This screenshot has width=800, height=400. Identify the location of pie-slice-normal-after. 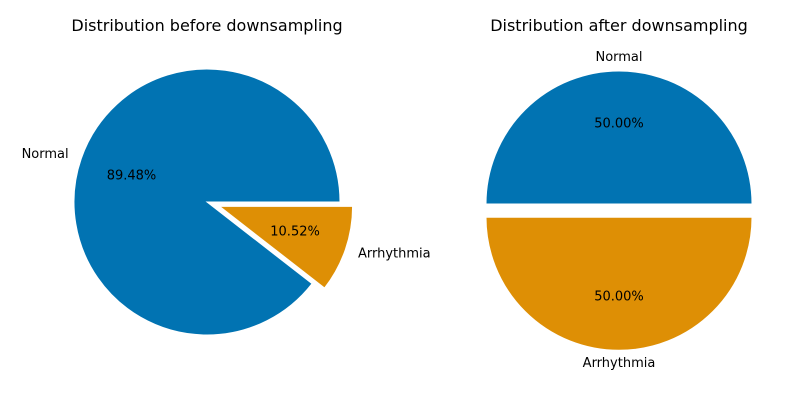
(619, 137).